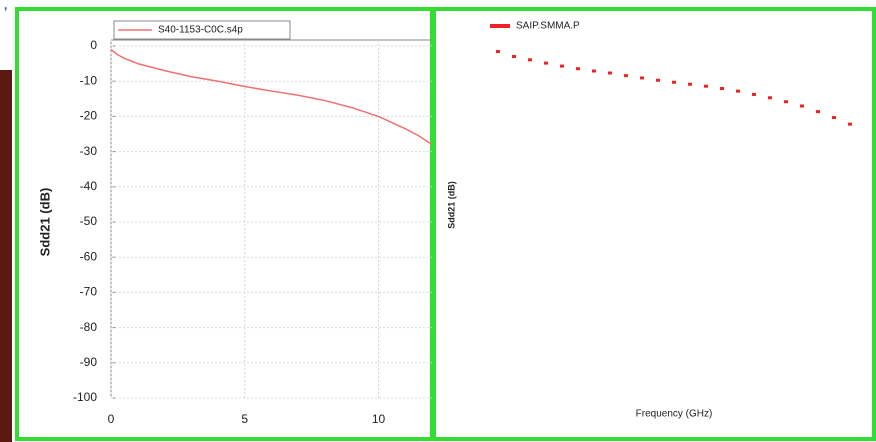  Describe the element at coordinates (548, 26) in the screenshot. I see `legend-label: SAIP.SMMA.P` at that location.